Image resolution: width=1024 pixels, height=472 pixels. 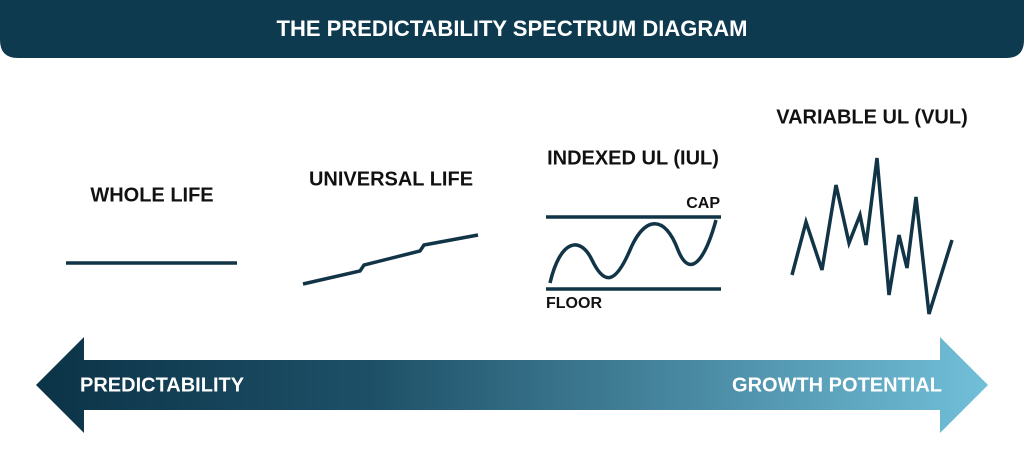 I want to click on floor-label: FLOOR, so click(x=574, y=303).